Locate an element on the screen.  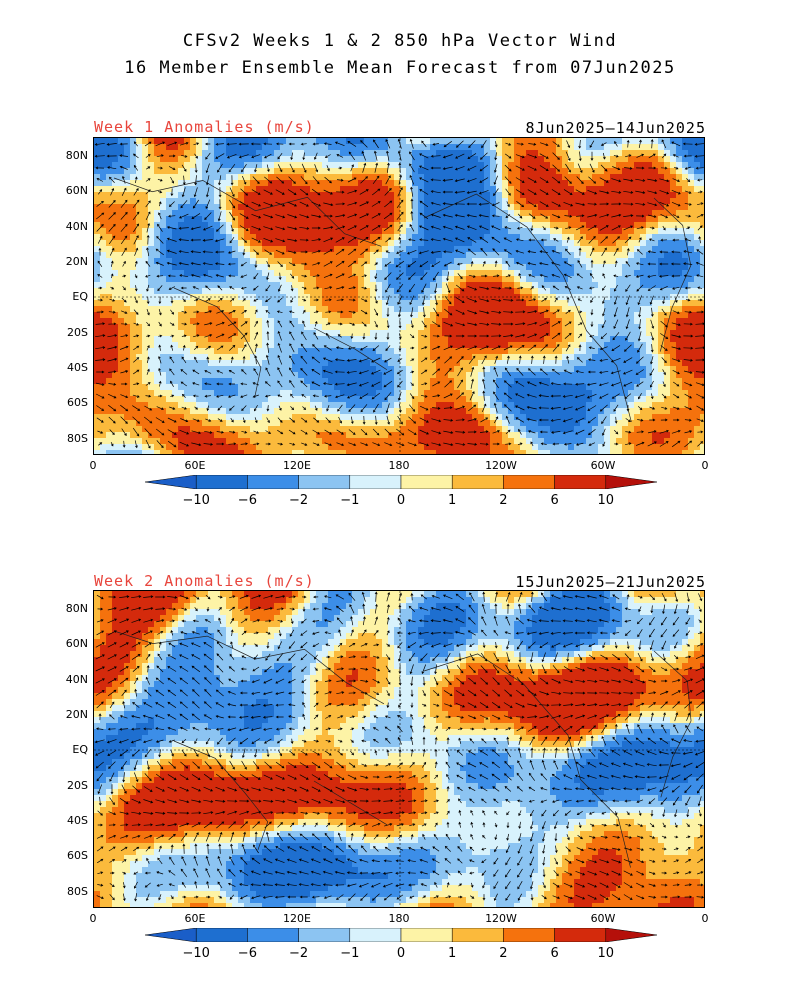
panel-2-left-label: Week 2 Anomalies (m/s) is located at coordinates (204, 581).